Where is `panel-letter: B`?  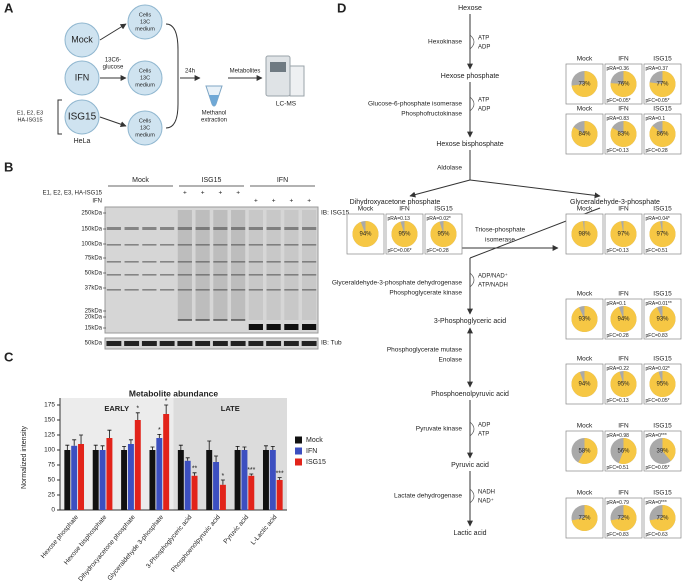 panel-letter: B is located at coordinates (8, 166).